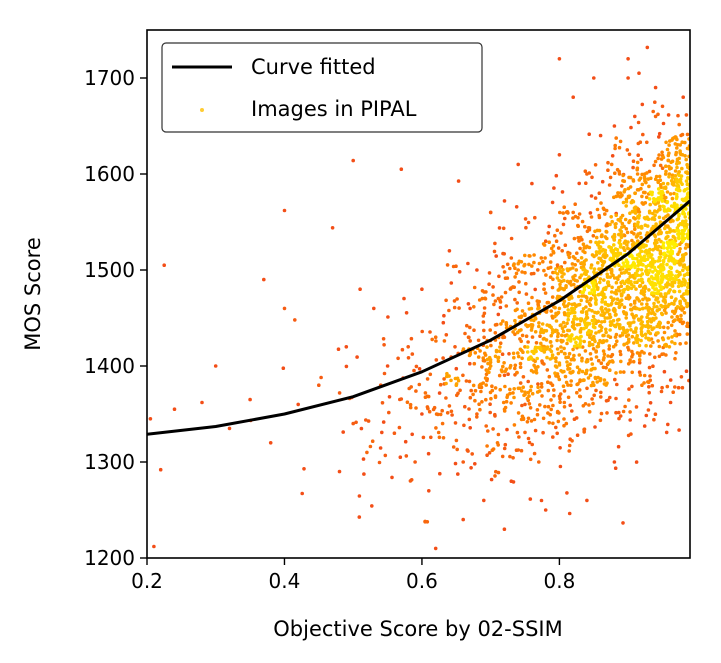 The image size is (721, 663). Describe the element at coordinates (109, 558) in the screenshot. I see `y-tick-label: 1200` at that location.